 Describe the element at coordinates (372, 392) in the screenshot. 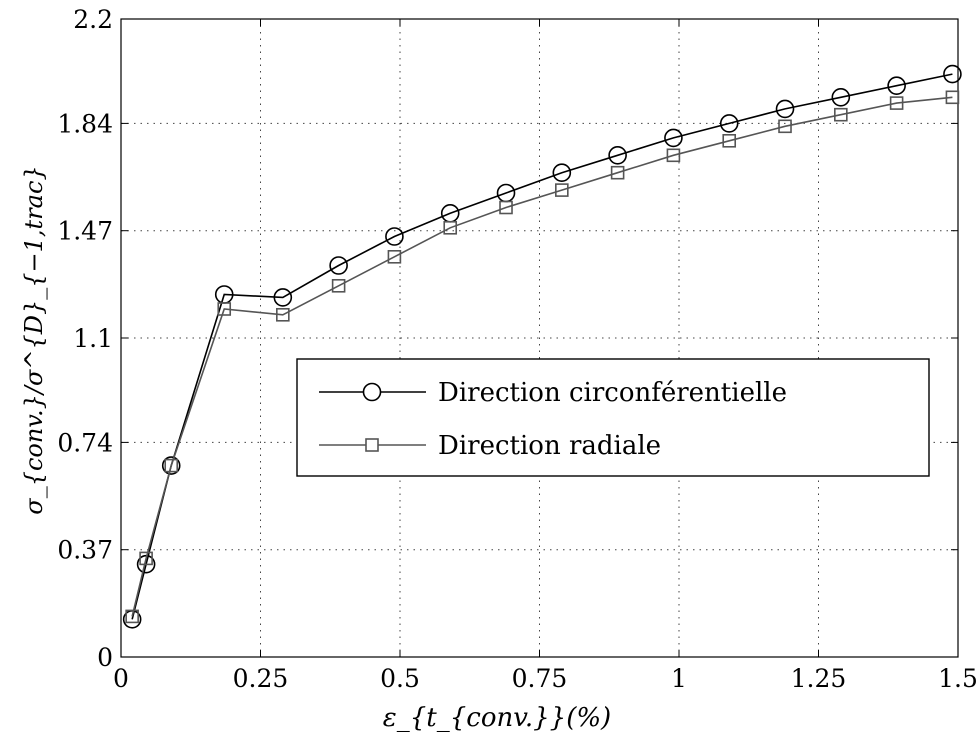

I see `legend-marker-circle` at that location.